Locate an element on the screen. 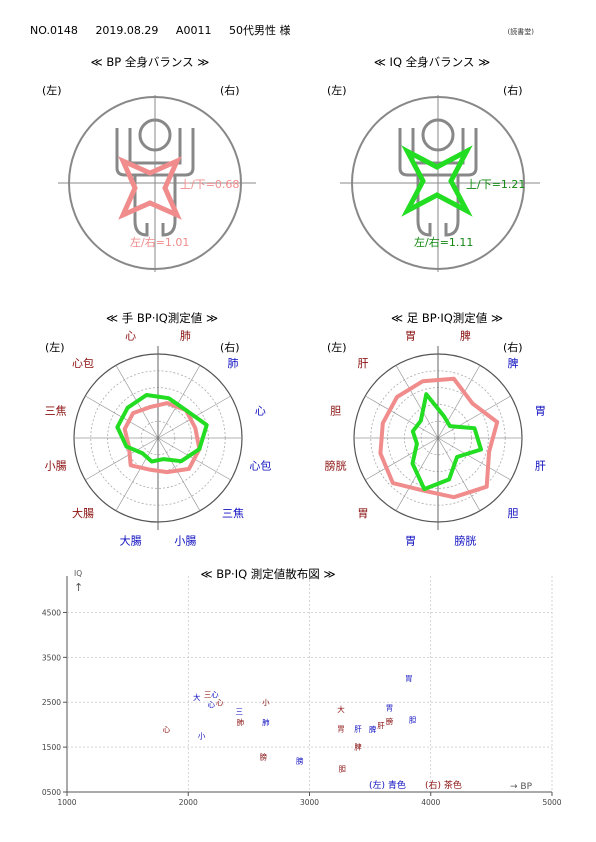 This screenshot has height=842, width=596. iq-balance-diagram is located at coordinates (440, 183).